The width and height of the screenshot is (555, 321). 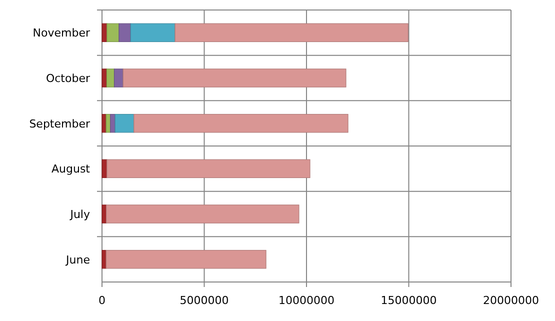 What do you see at coordinates (71, 169) in the screenshot?
I see `y-tick-label: August` at bounding box center [71, 169].